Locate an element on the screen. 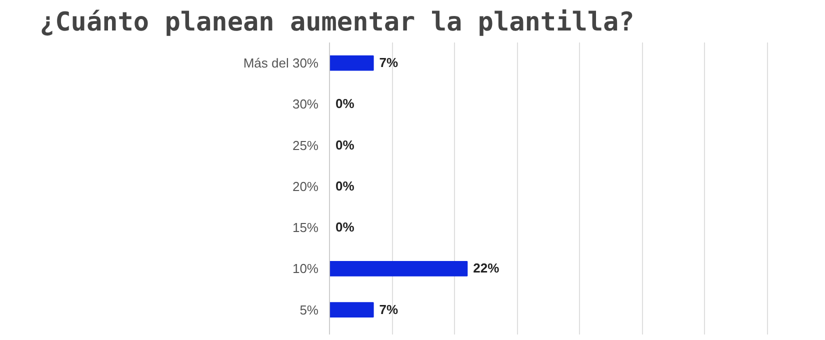 The width and height of the screenshot is (825, 340). y-tick-label: 5% is located at coordinates (309, 310).